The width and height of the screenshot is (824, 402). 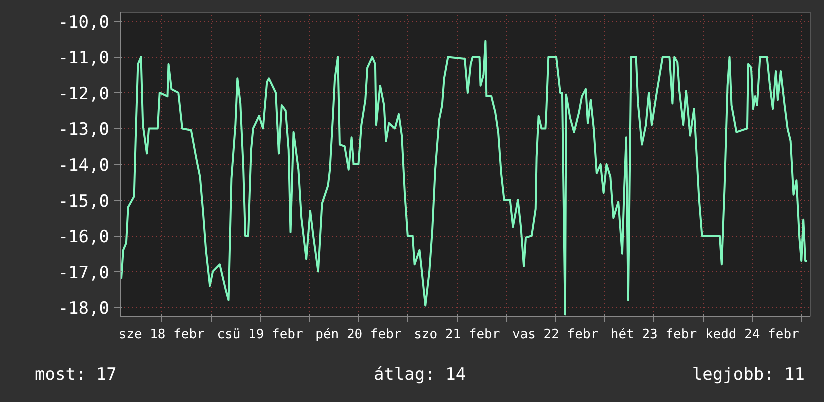 I want to click on x-tick-label: hét 23 febr, so click(x=654, y=335).